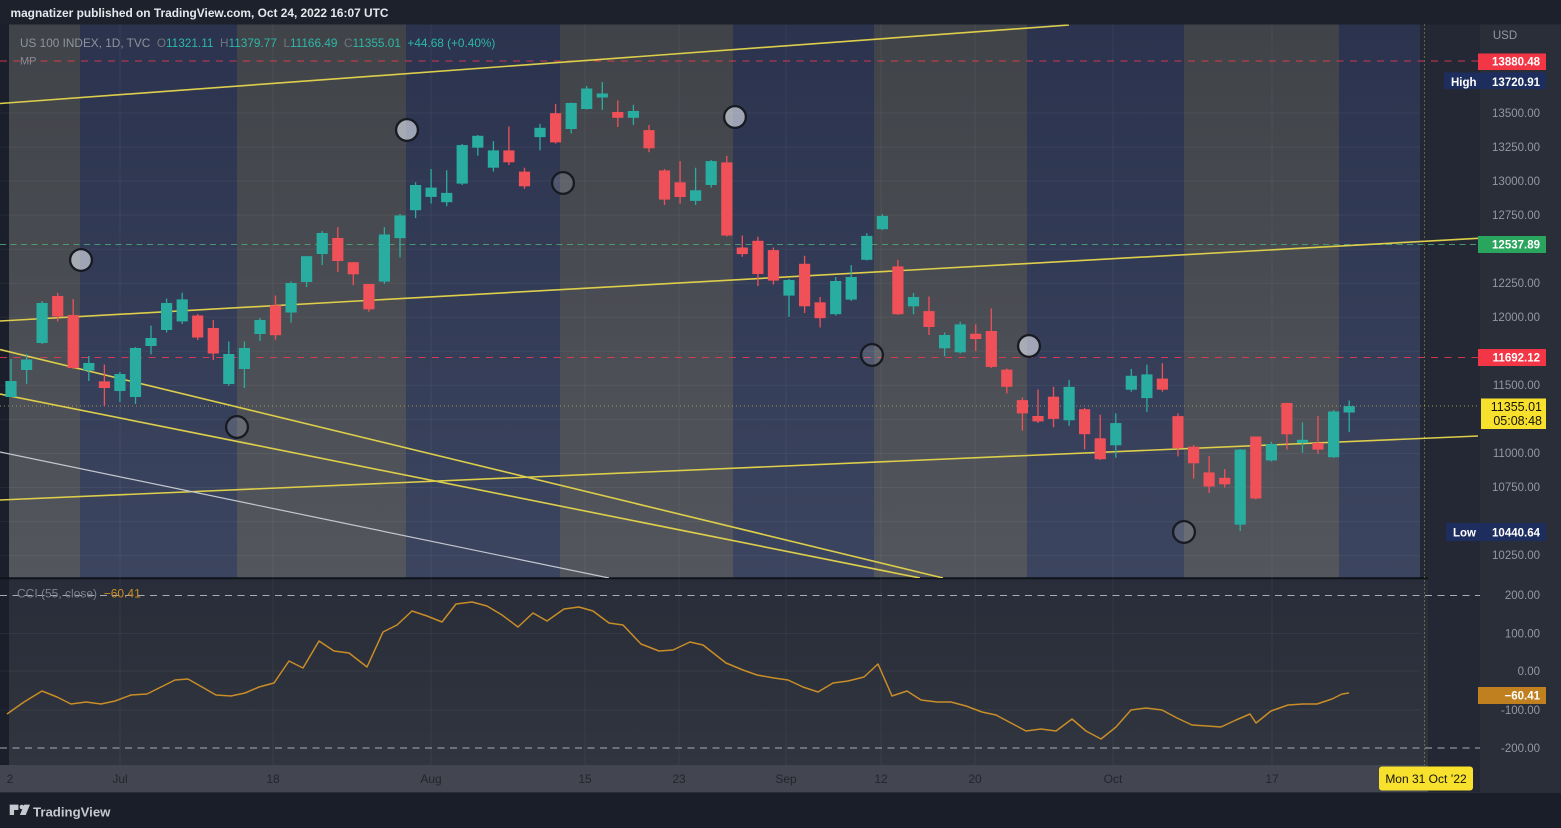 The image size is (1561, 828). I want to click on svg-text: 100.00, so click(1522, 635).